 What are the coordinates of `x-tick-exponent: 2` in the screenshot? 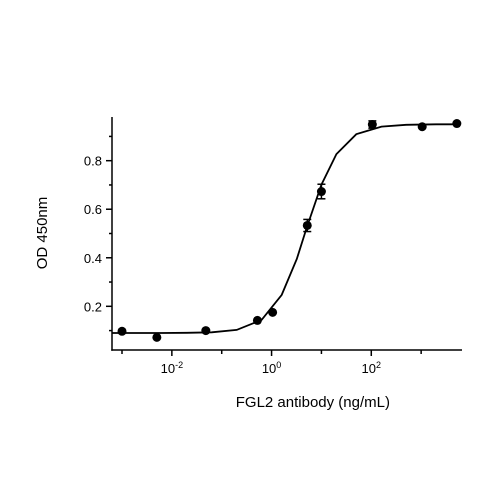 It's located at (378, 365).